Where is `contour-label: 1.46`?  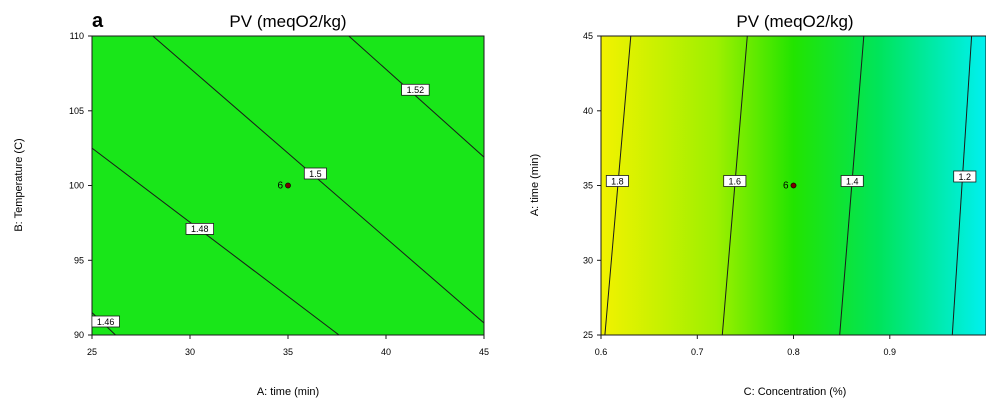
contour-label: 1.46 is located at coordinates (106, 322).